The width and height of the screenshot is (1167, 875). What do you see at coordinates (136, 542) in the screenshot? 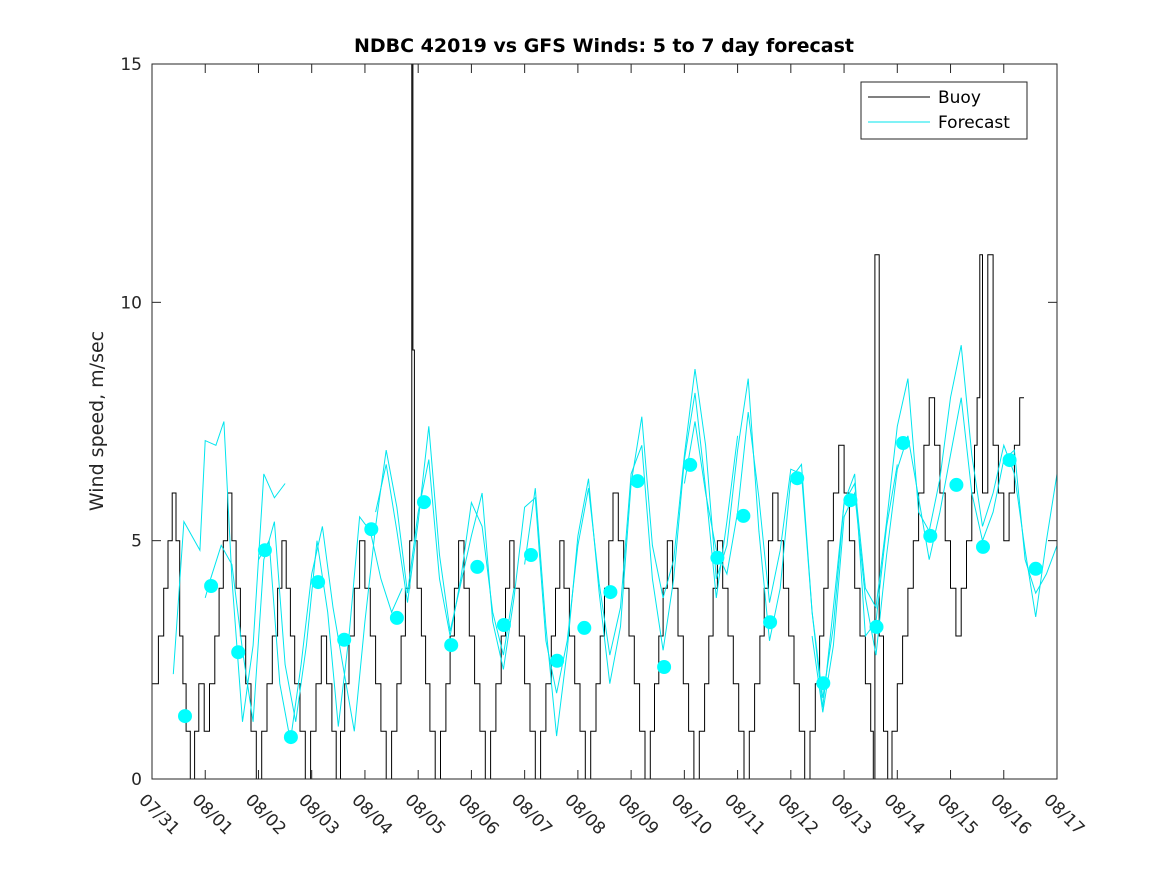
I see `y-tick-label: 5` at bounding box center [136, 542].